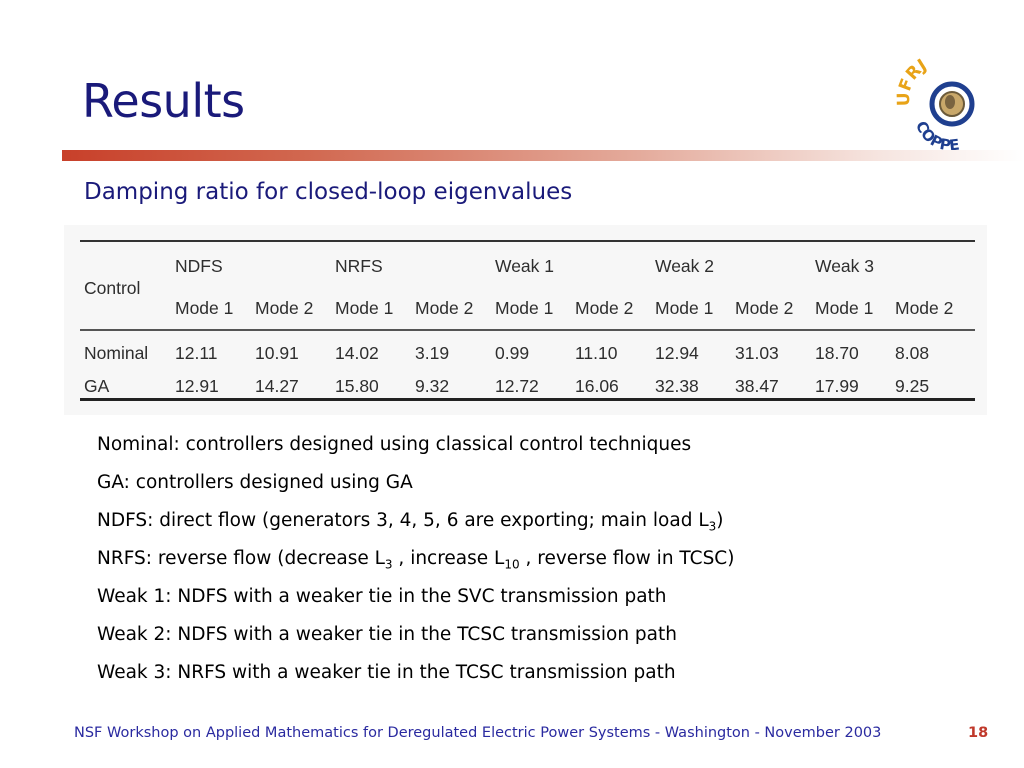 The width and height of the screenshot is (1024, 768). Describe the element at coordinates (837, 352) in the screenshot. I see `table-cell: 18.70` at that location.